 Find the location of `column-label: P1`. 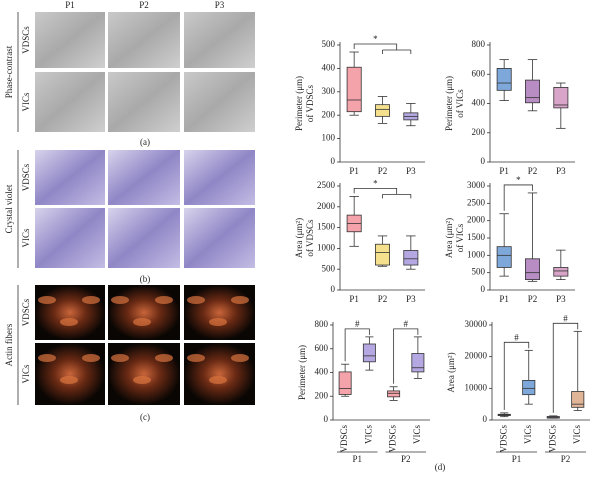

column-label: P1 is located at coordinates (70, 5).